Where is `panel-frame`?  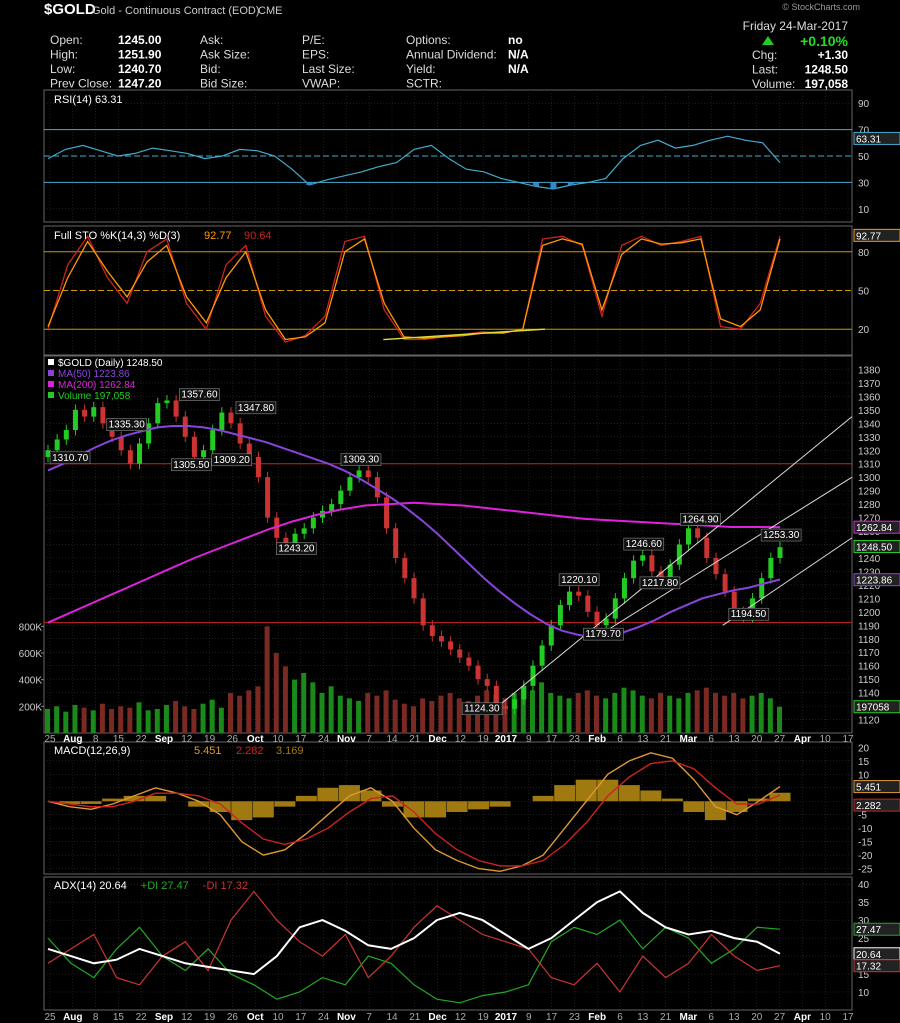
panel-frame is located at coordinates (448, 808).